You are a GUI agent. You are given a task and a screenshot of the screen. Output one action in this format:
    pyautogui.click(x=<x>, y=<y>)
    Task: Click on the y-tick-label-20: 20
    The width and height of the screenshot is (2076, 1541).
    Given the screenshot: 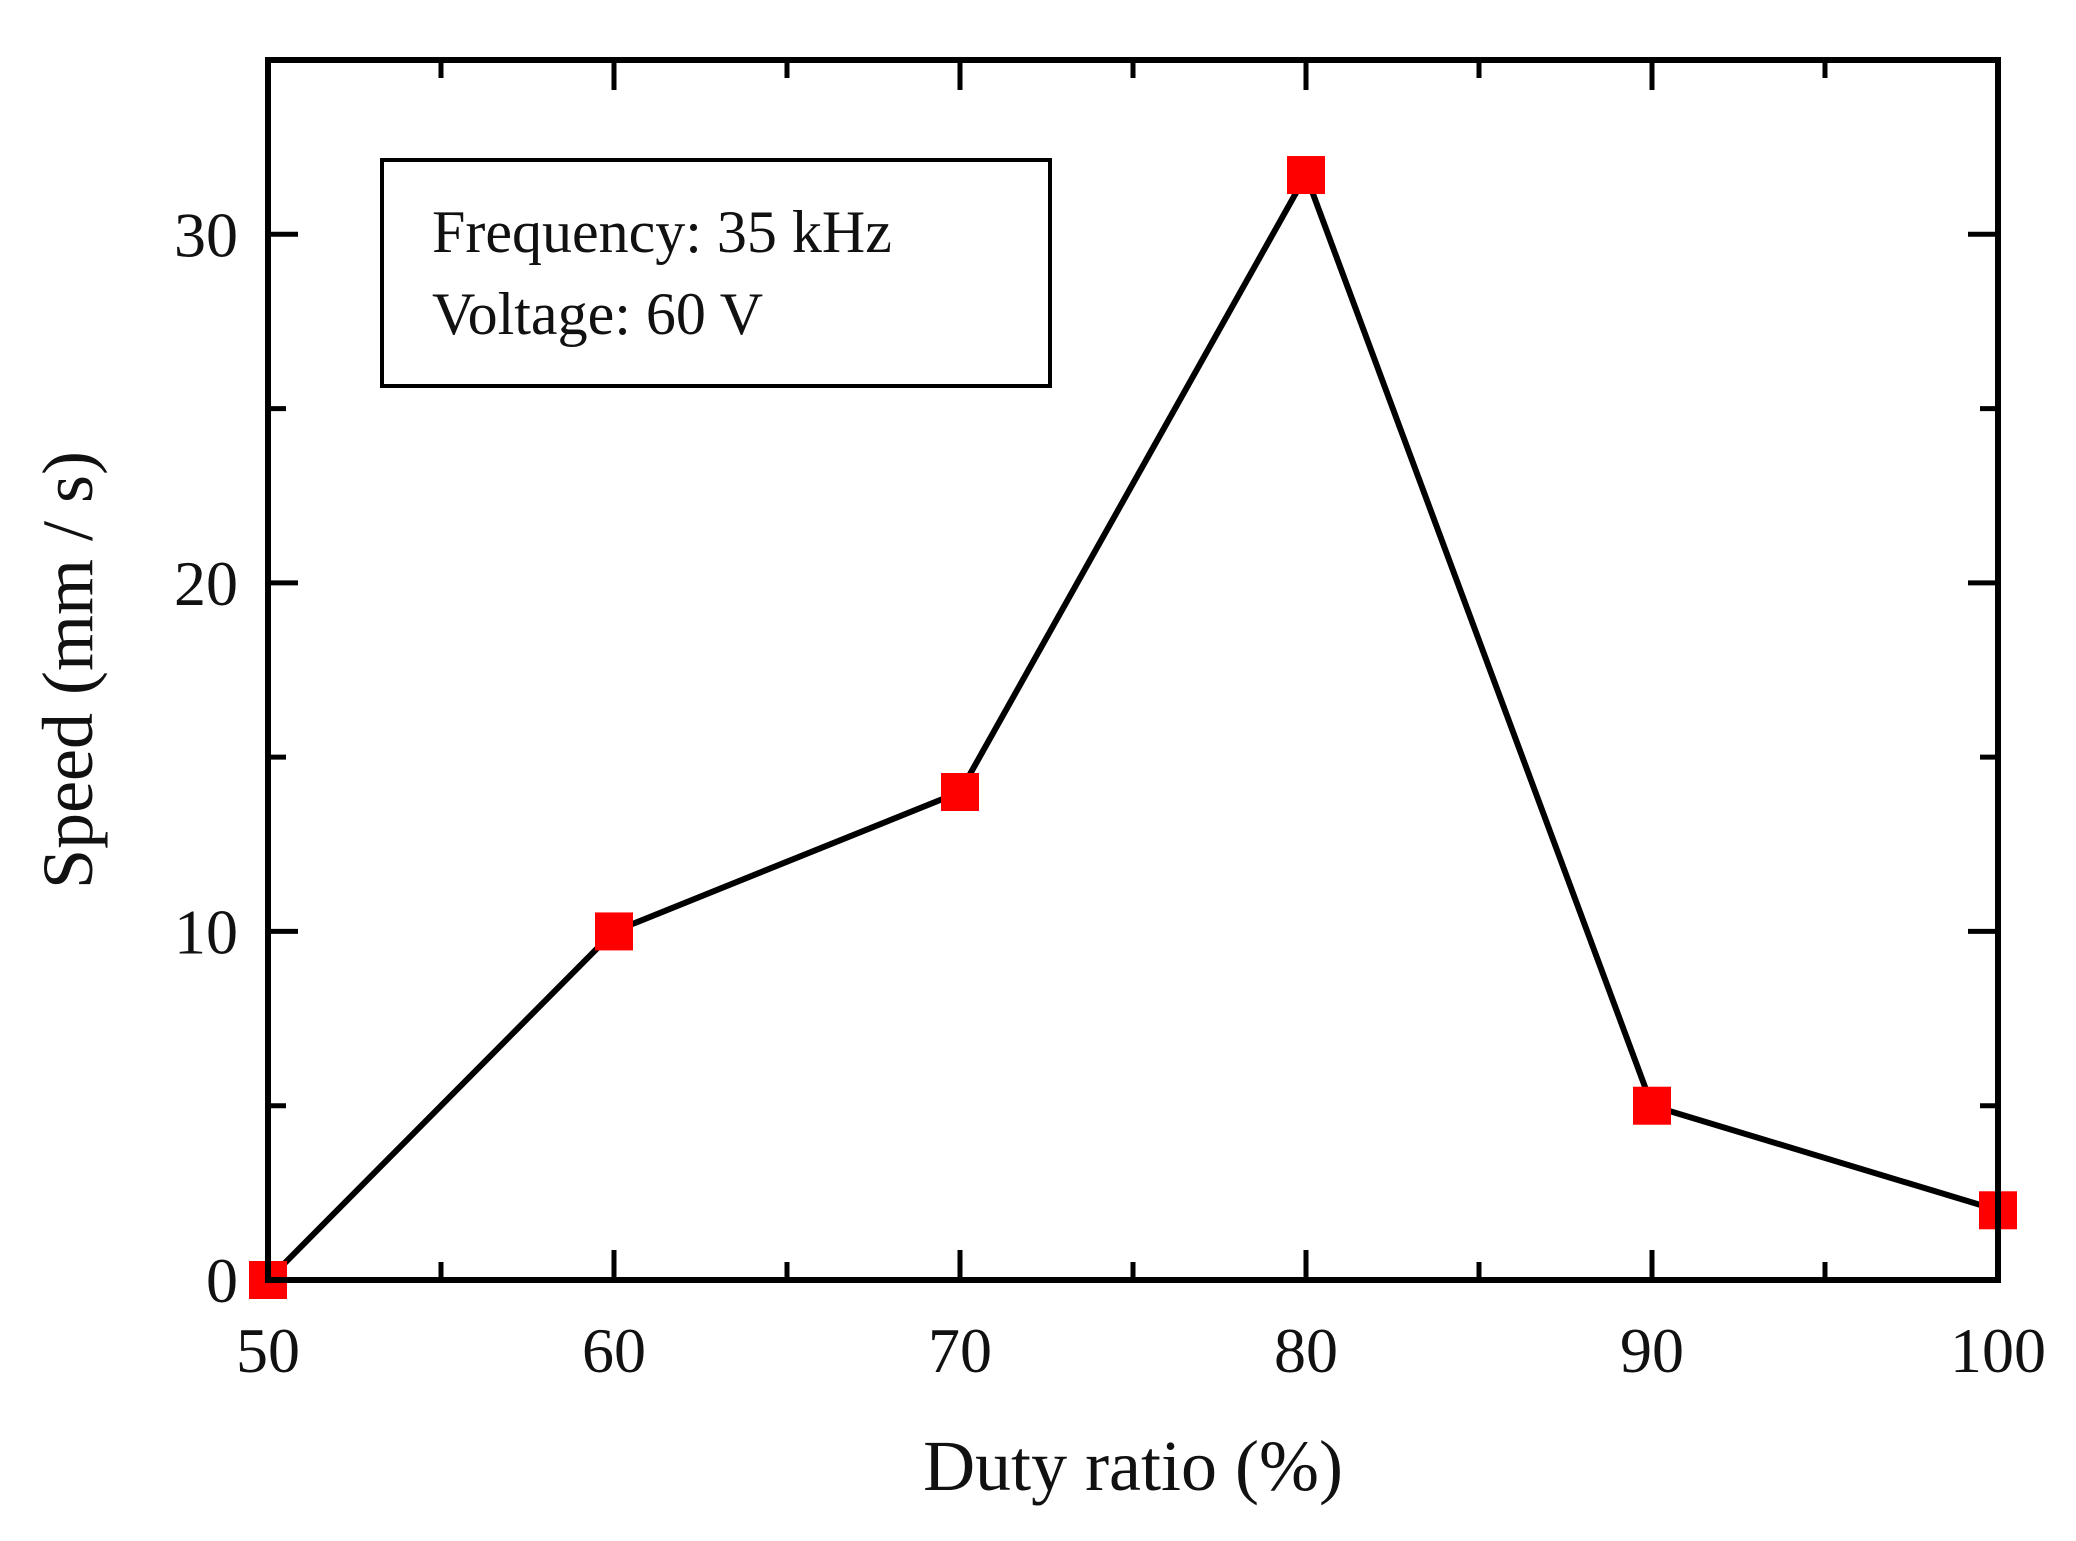 What is the action you would take?
    pyautogui.click(x=206, y=583)
    